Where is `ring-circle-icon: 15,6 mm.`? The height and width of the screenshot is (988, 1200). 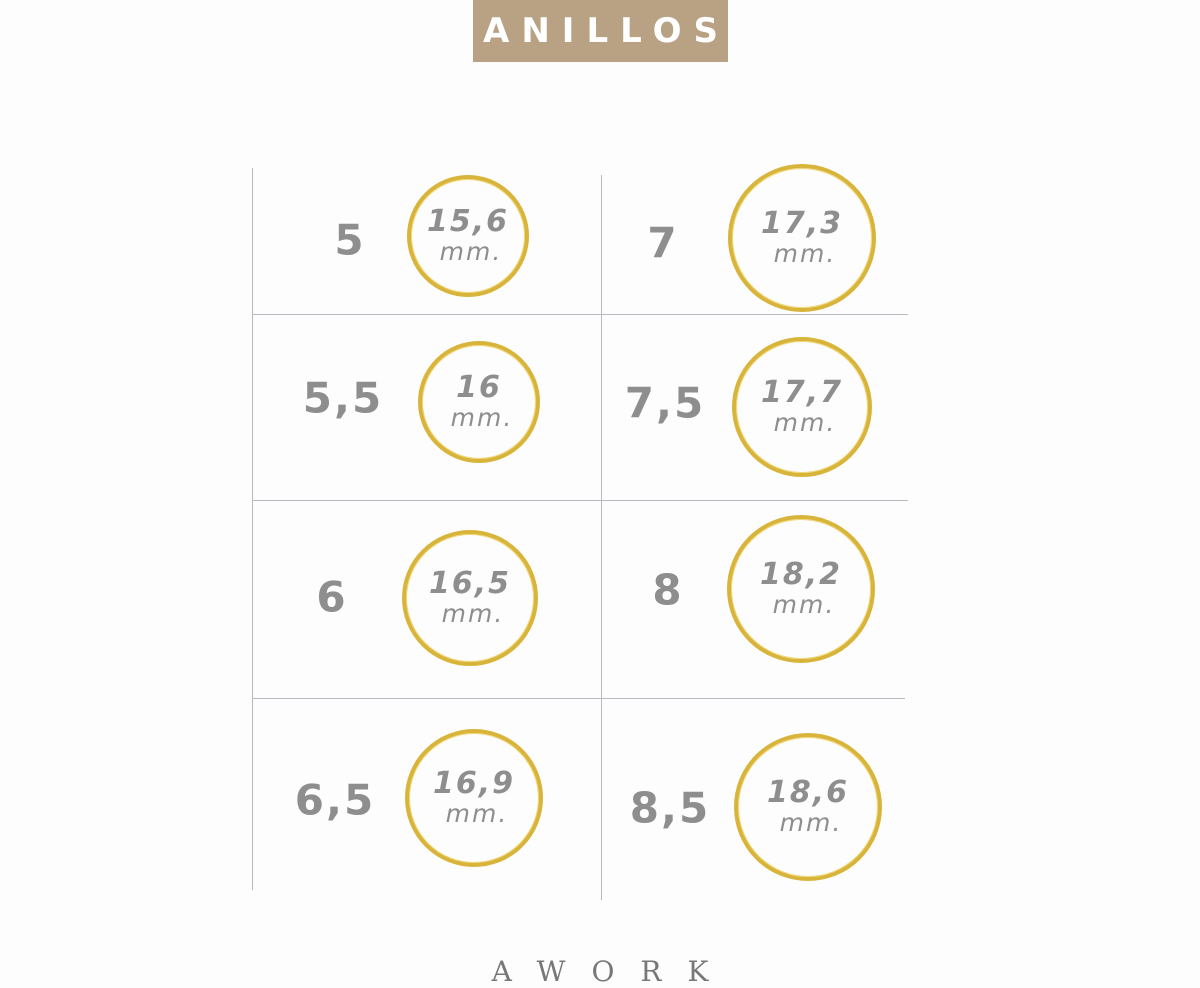
ring-circle-icon: 15,6 mm. is located at coordinates (468, 236).